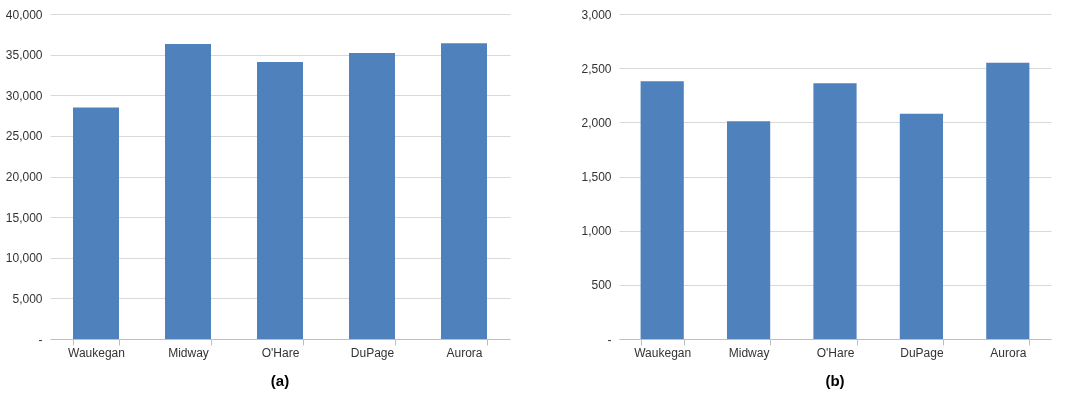 This screenshot has width=1091, height=412. Describe the element at coordinates (27, 298) in the screenshot. I see `y-tick-label: 5,000` at that location.